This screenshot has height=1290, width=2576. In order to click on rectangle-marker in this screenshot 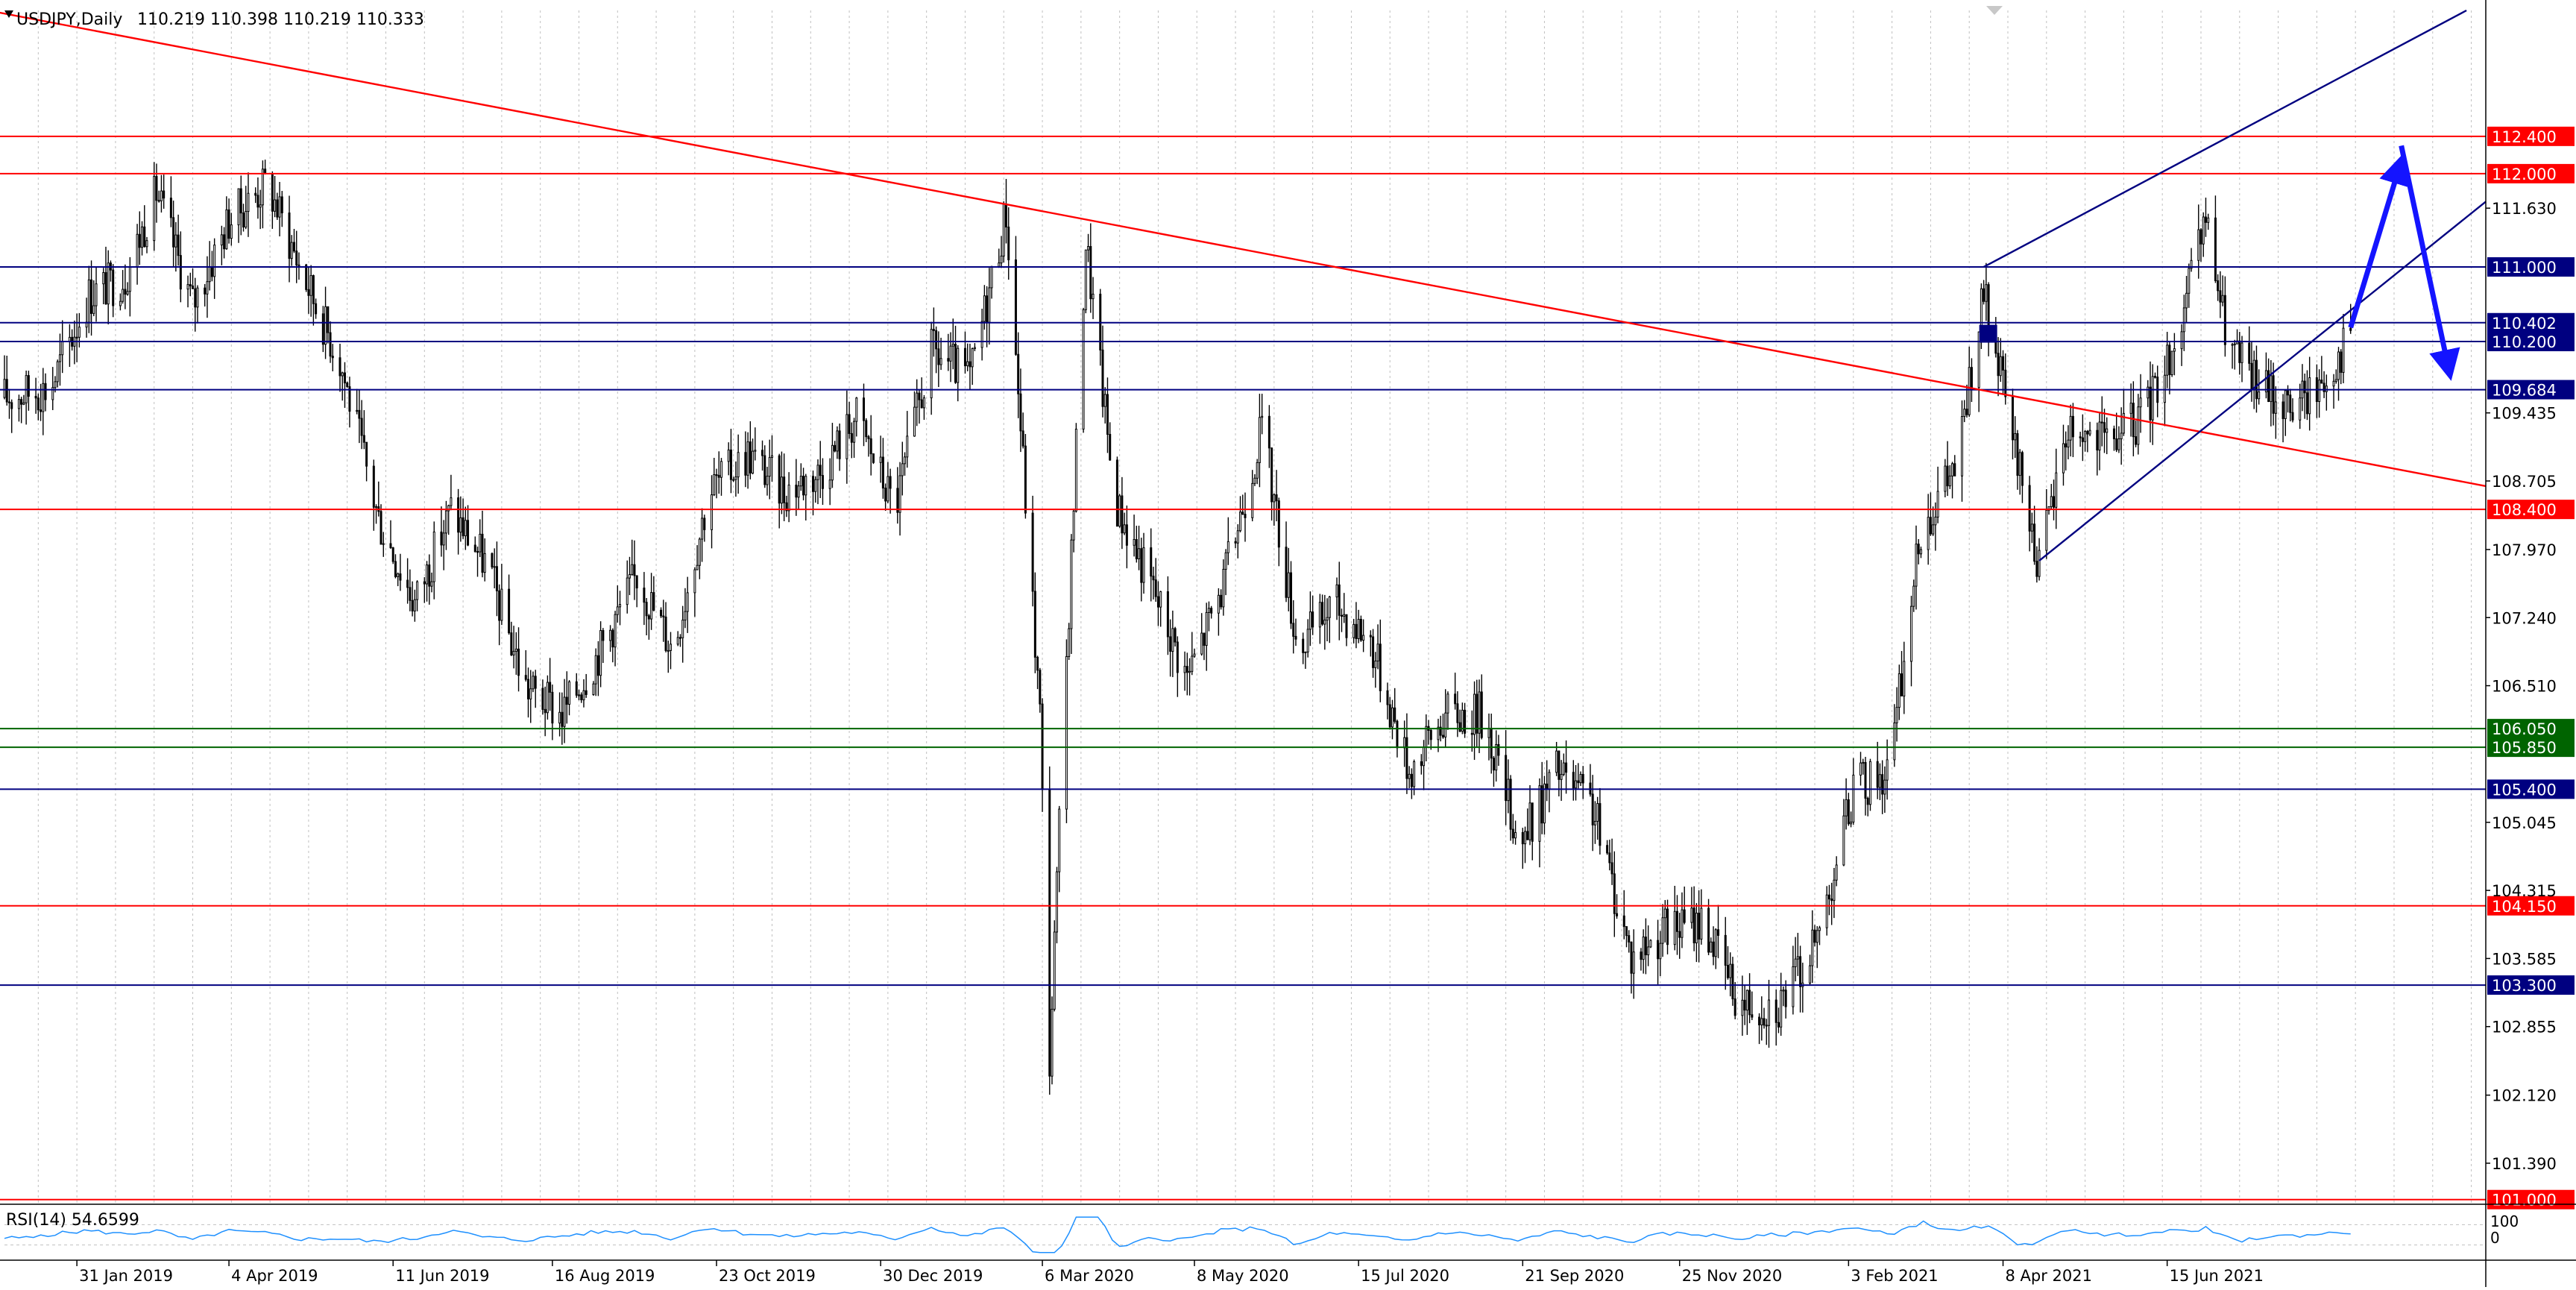, I will do `click(1988, 333)`.